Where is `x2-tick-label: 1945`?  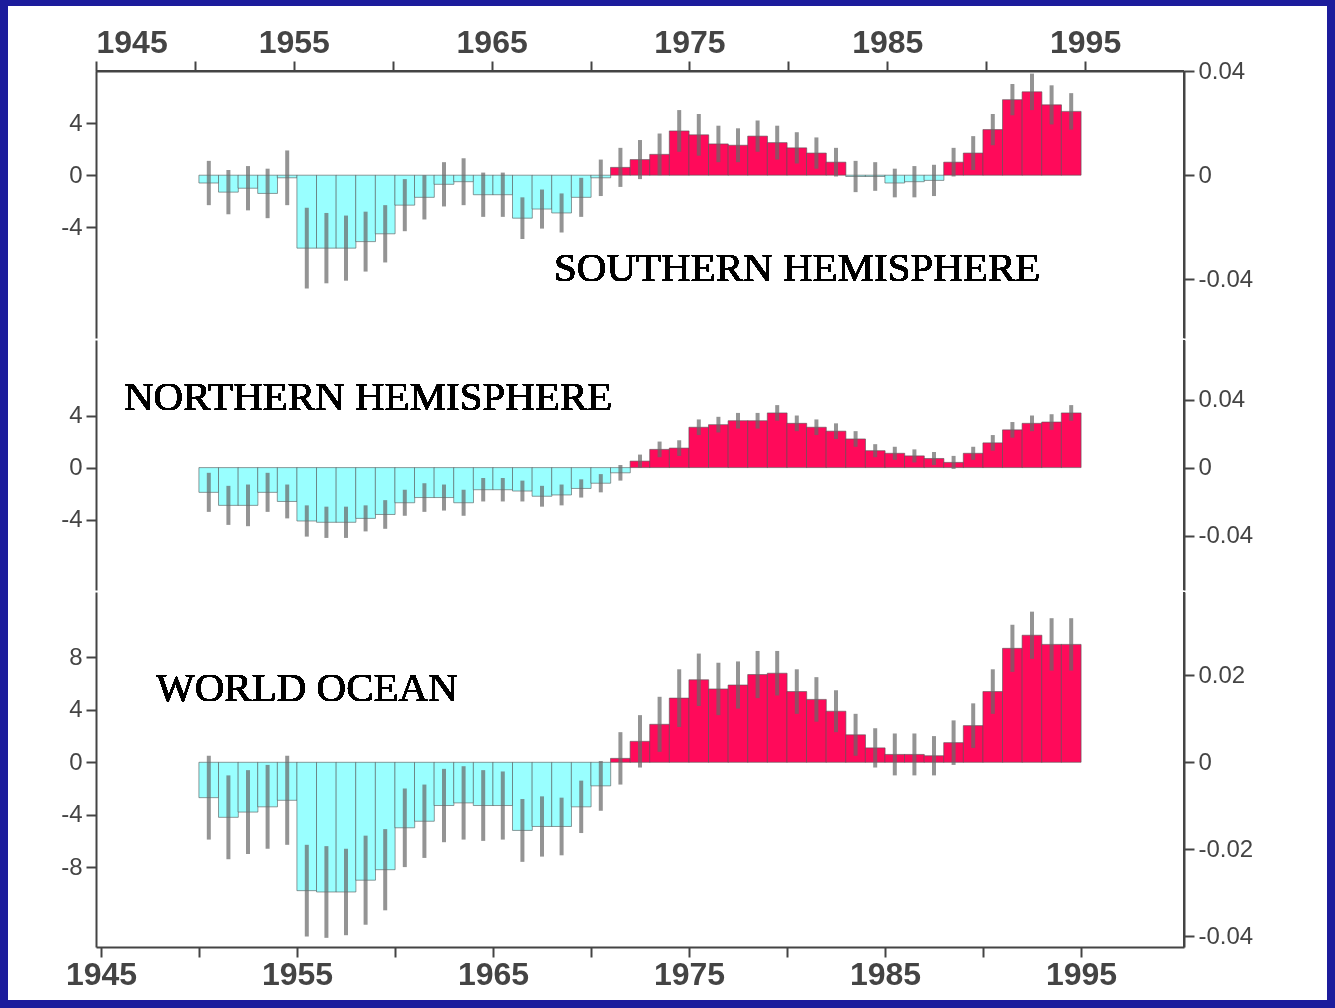
x2-tick-label: 1945 is located at coordinates (132, 41).